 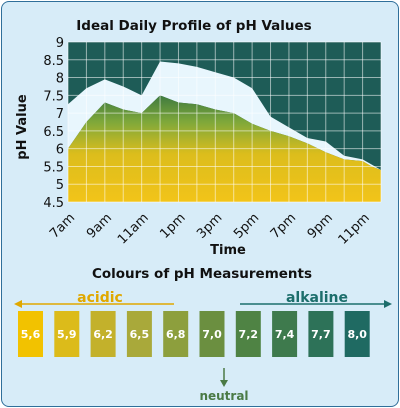 I want to click on scale-title: Colours of pH Measurements, so click(x=202, y=274).